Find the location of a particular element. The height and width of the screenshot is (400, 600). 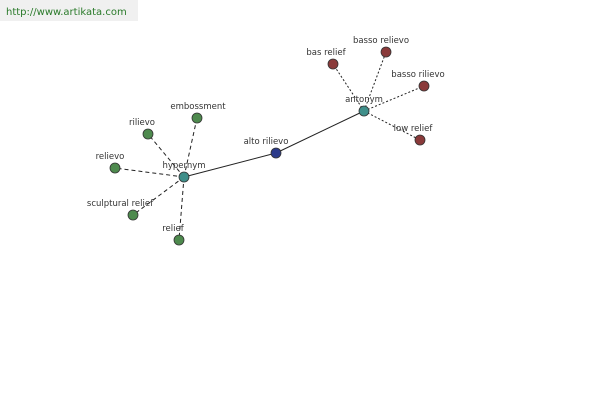

node-label: low relief is located at coordinates (414, 129).